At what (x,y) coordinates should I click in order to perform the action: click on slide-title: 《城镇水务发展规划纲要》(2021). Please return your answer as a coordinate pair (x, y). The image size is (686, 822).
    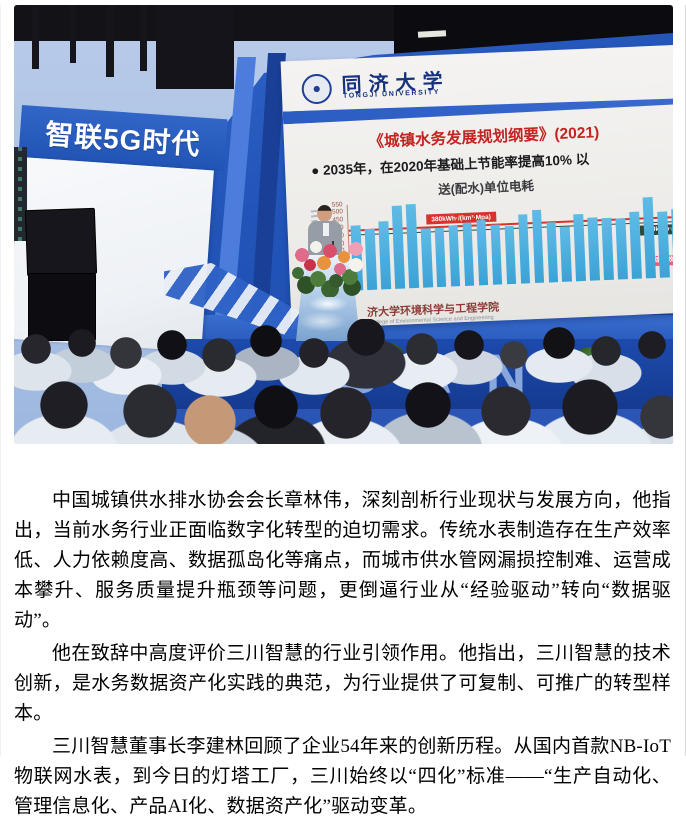
    Looking at the image, I should click on (484, 137).